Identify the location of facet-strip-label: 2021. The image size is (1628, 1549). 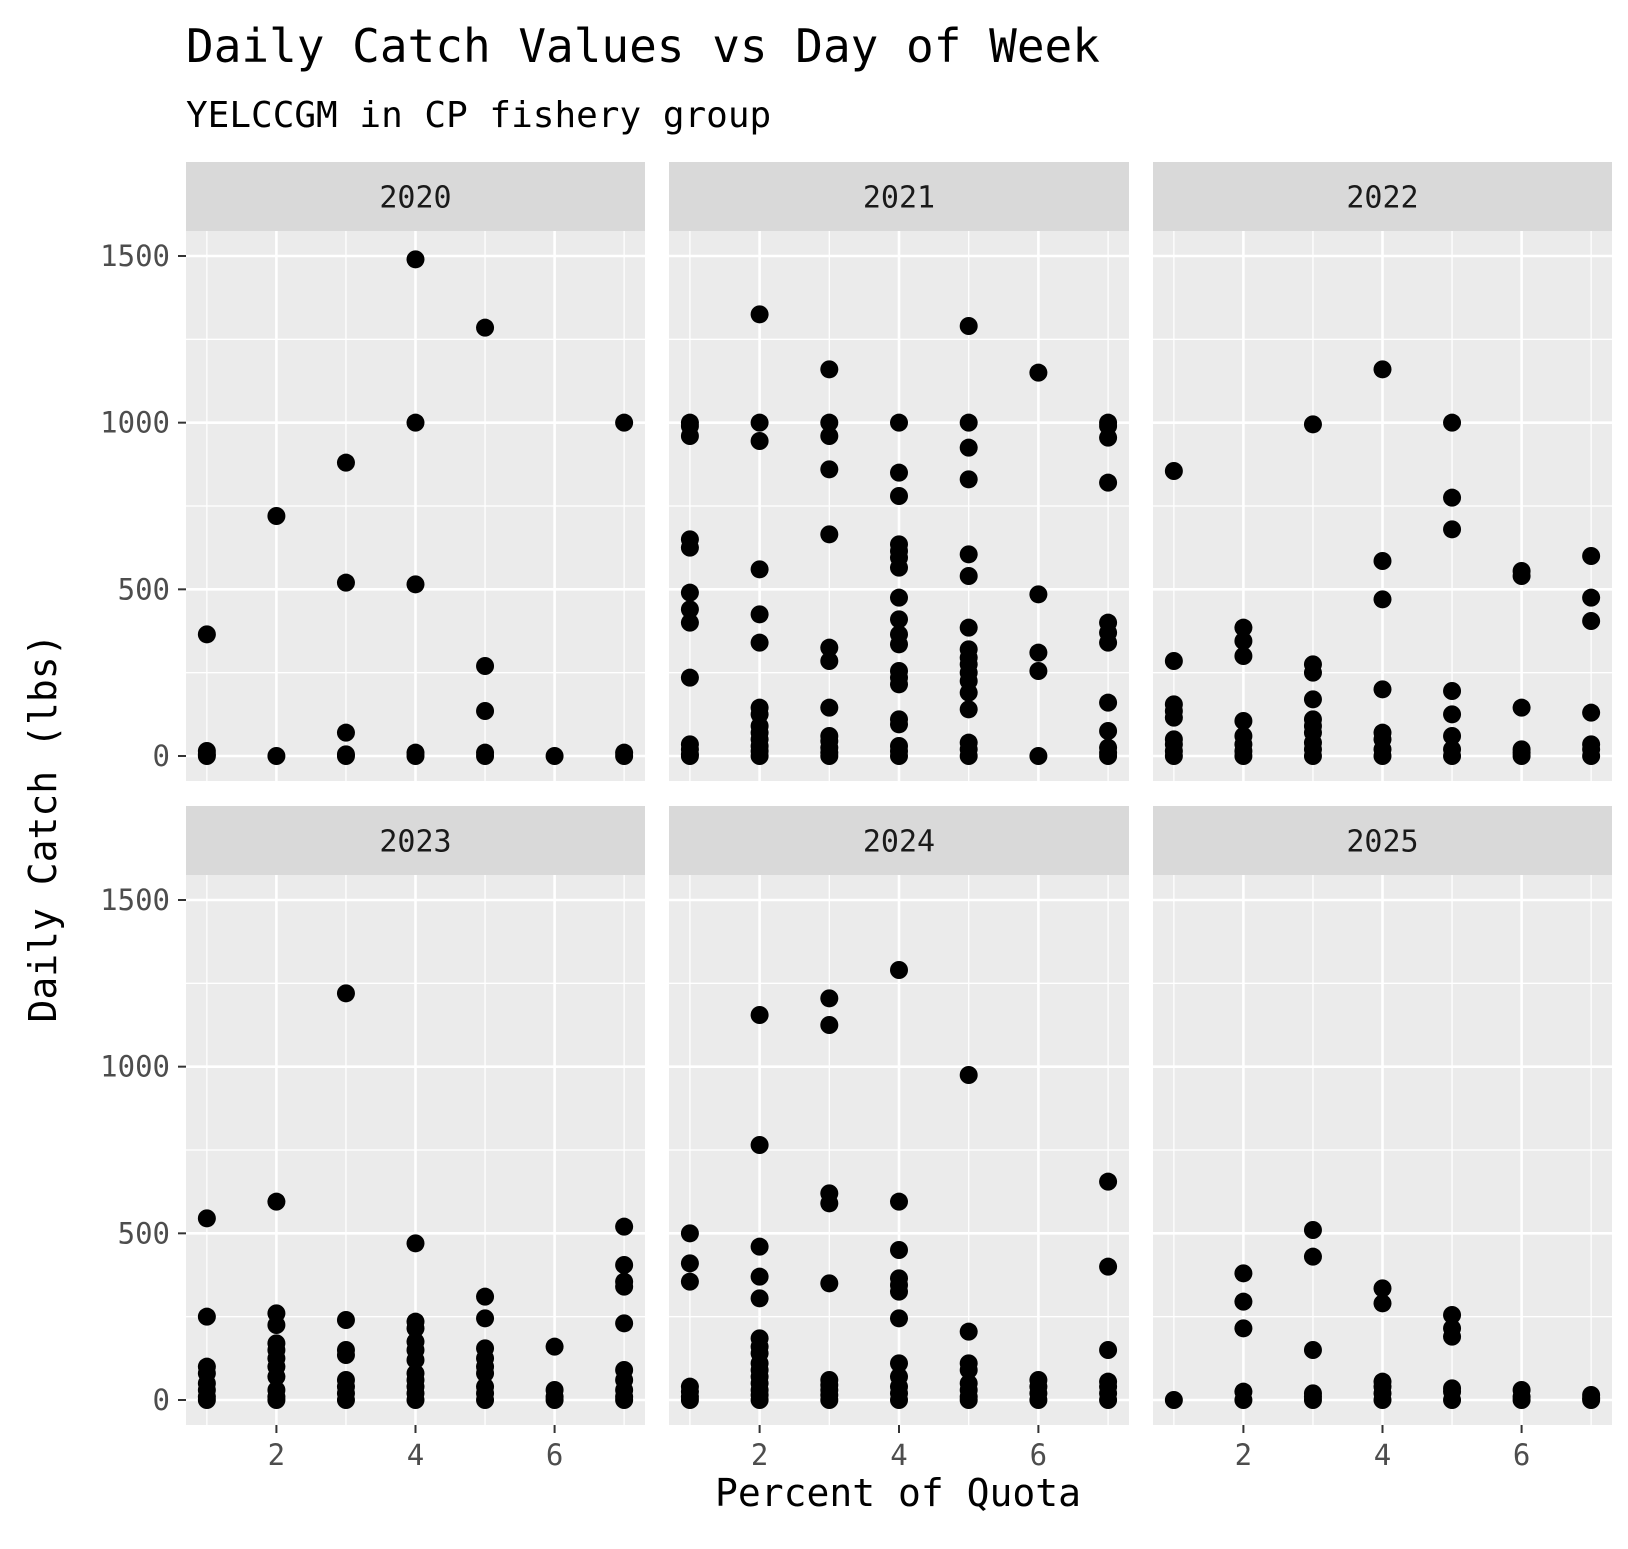
(899, 198).